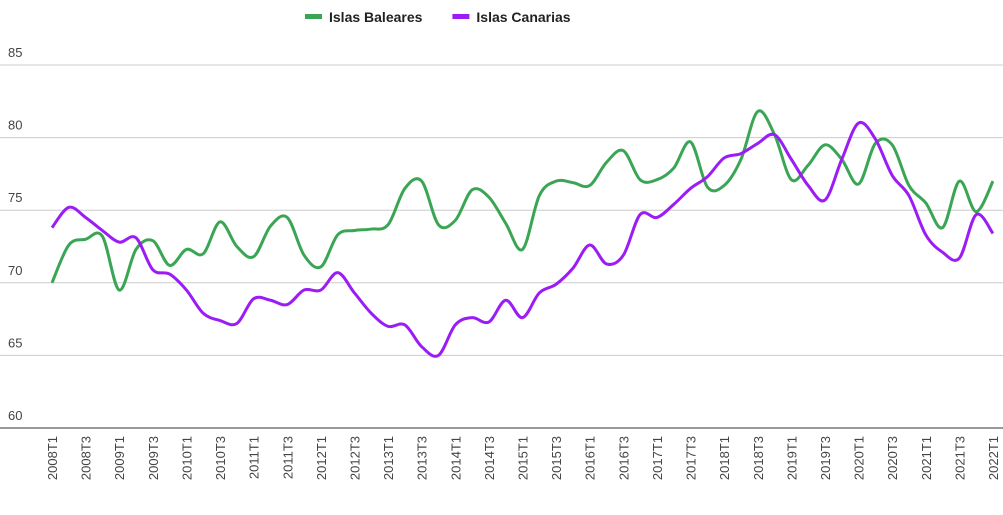  Describe the element at coordinates (15, 270) in the screenshot. I see `y-tick-label: 70` at that location.